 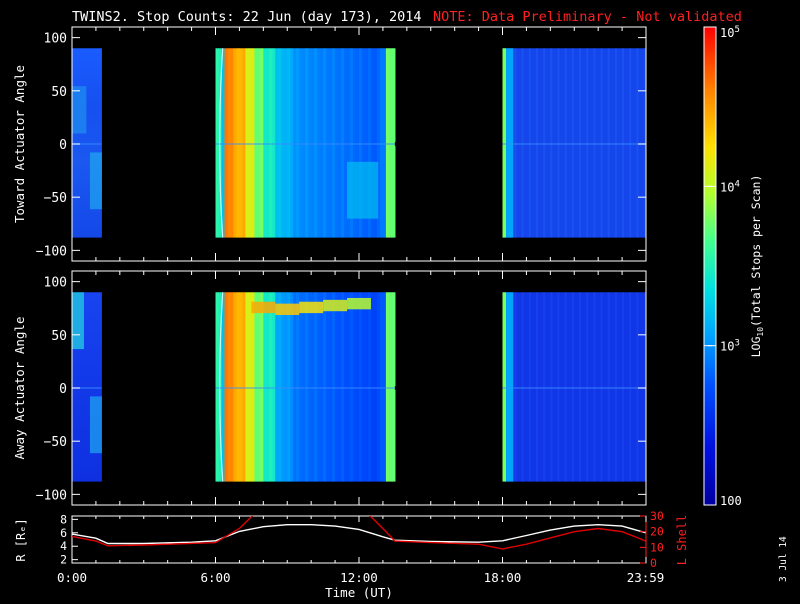 I want to click on colorbar-label-main: LOG, so click(x=756, y=347).